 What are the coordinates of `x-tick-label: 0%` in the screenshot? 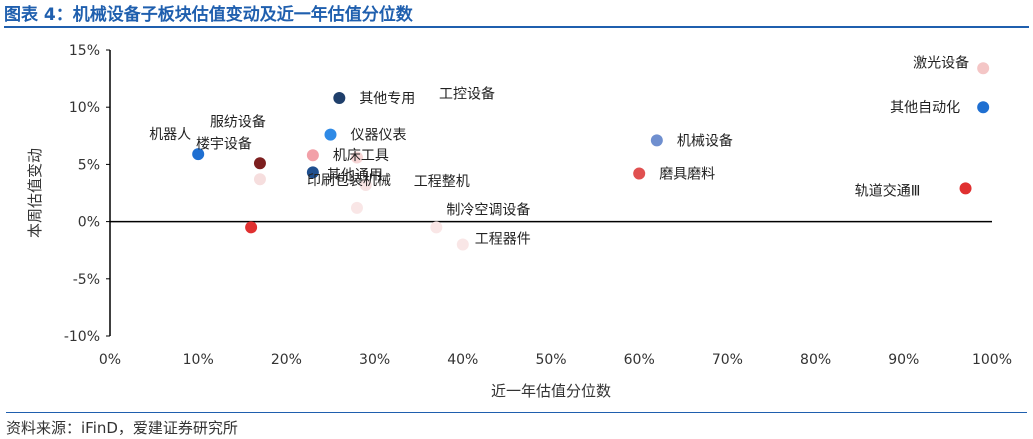 It's located at (110, 360).